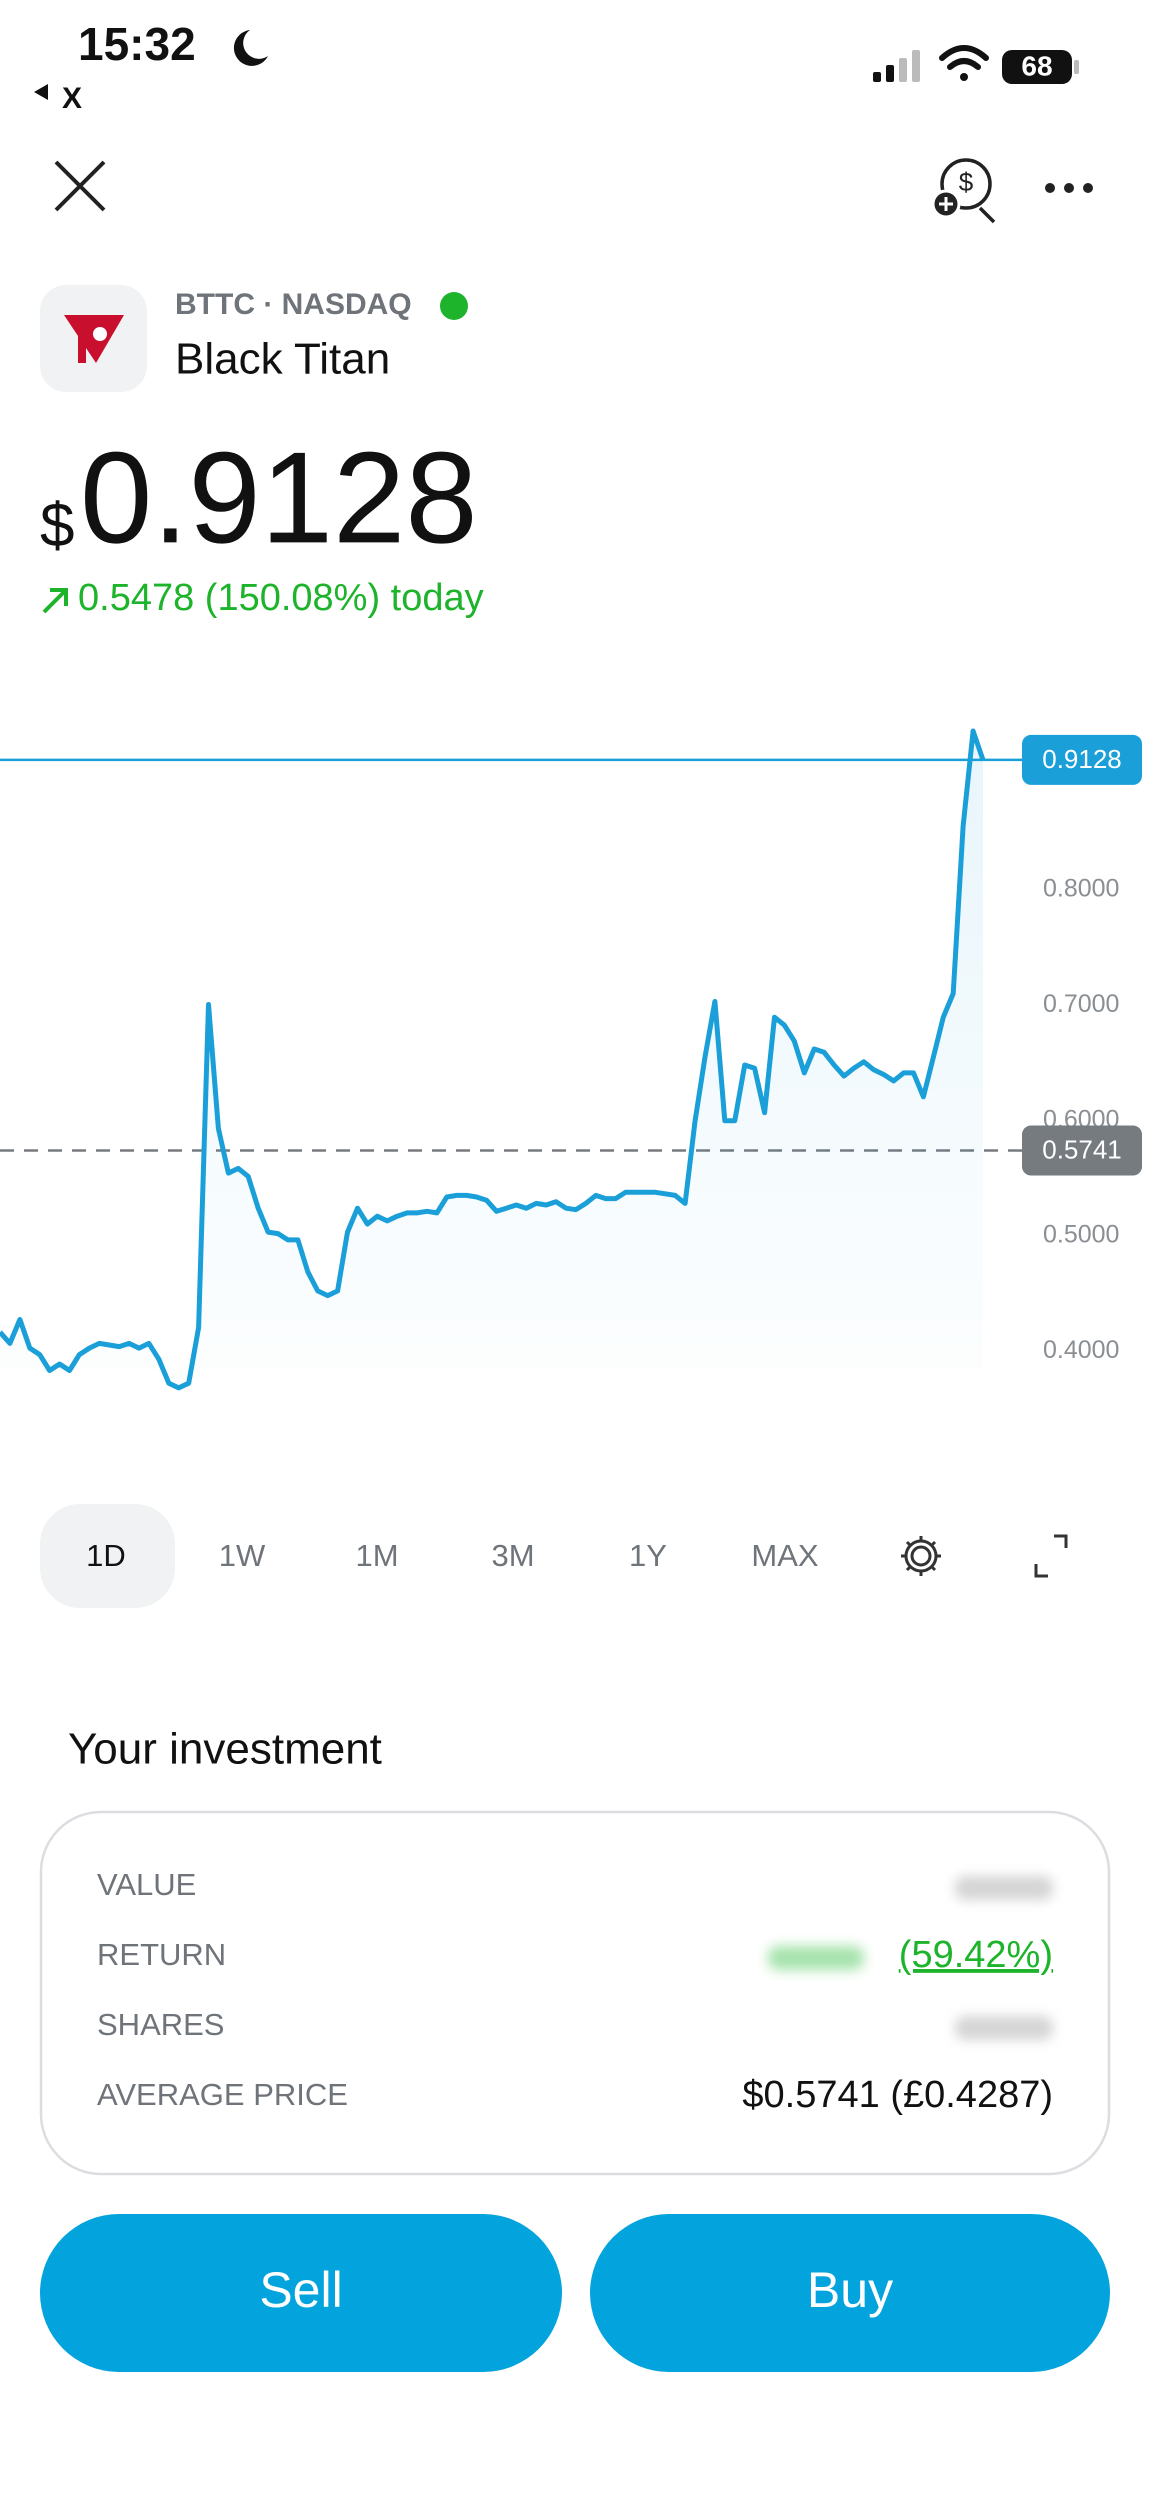 Image resolution: width=1156 pixels, height=2500 pixels. I want to click on back-arrow, so click(41, 92).